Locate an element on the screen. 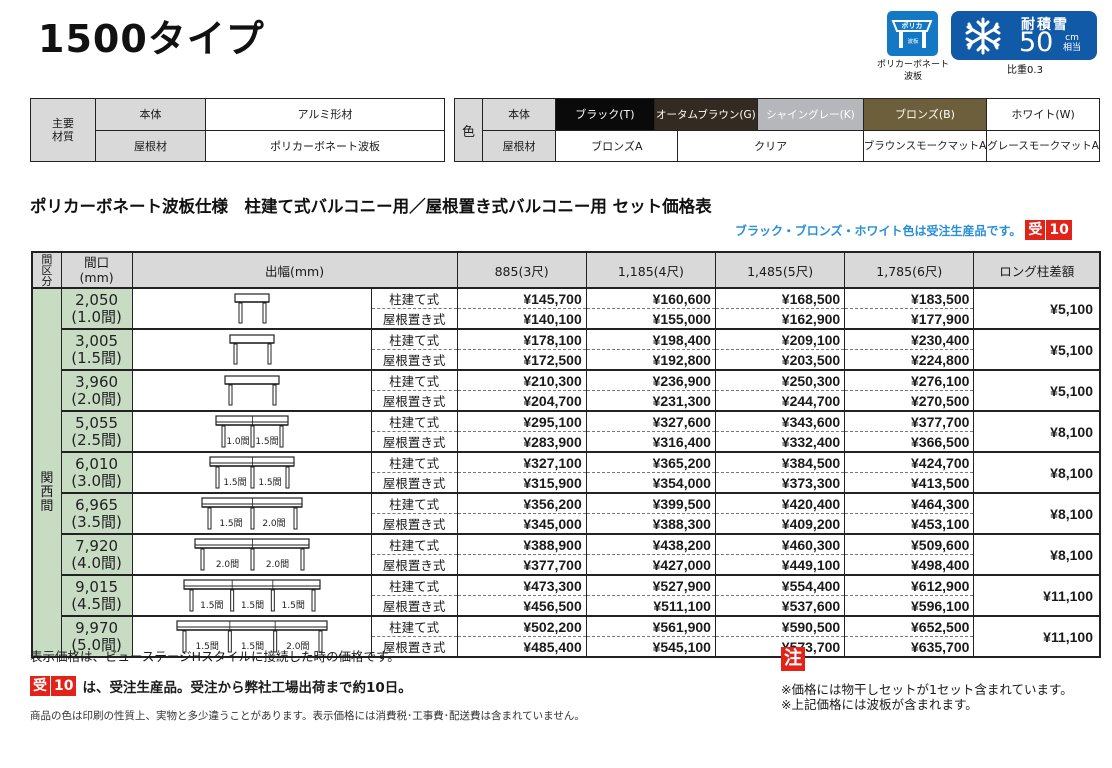 The image size is (1112, 768). table-row: 屋根置き式 ¥377,700 ¥427,000 ¥449,100 ¥498,400 is located at coordinates (566, 564).